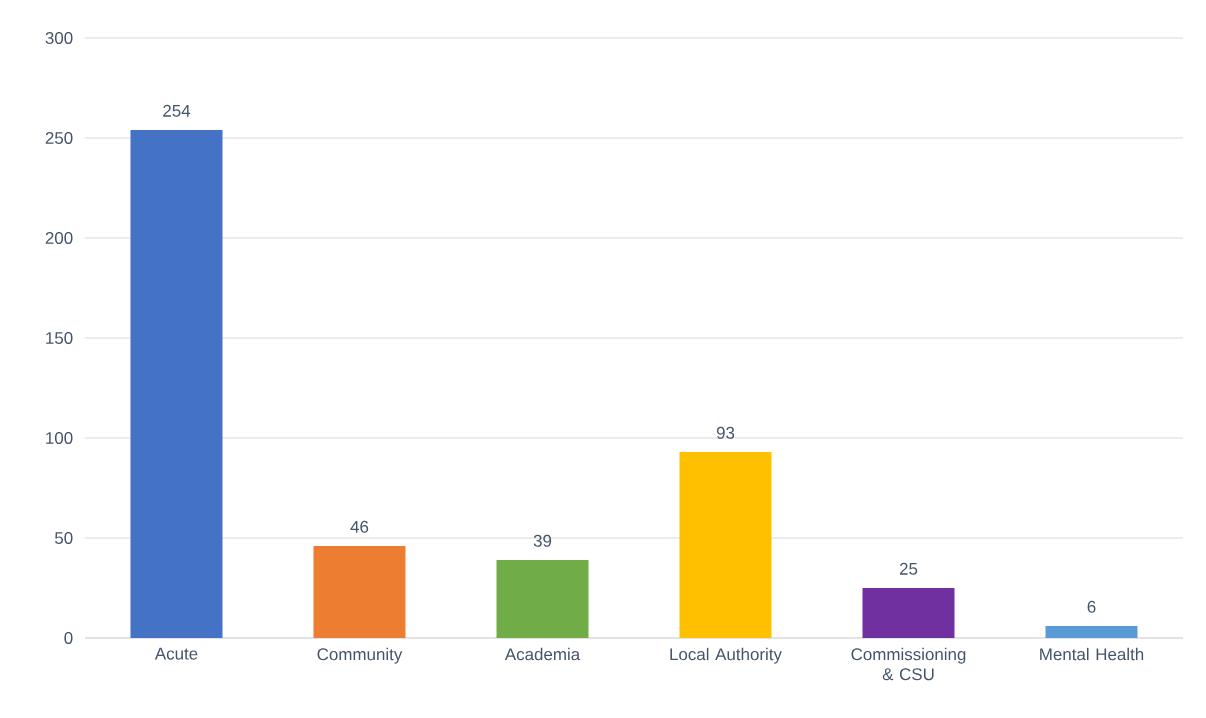 This screenshot has width=1206, height=718. Describe the element at coordinates (176, 653) in the screenshot. I see `x-tick-label: Acute` at that location.